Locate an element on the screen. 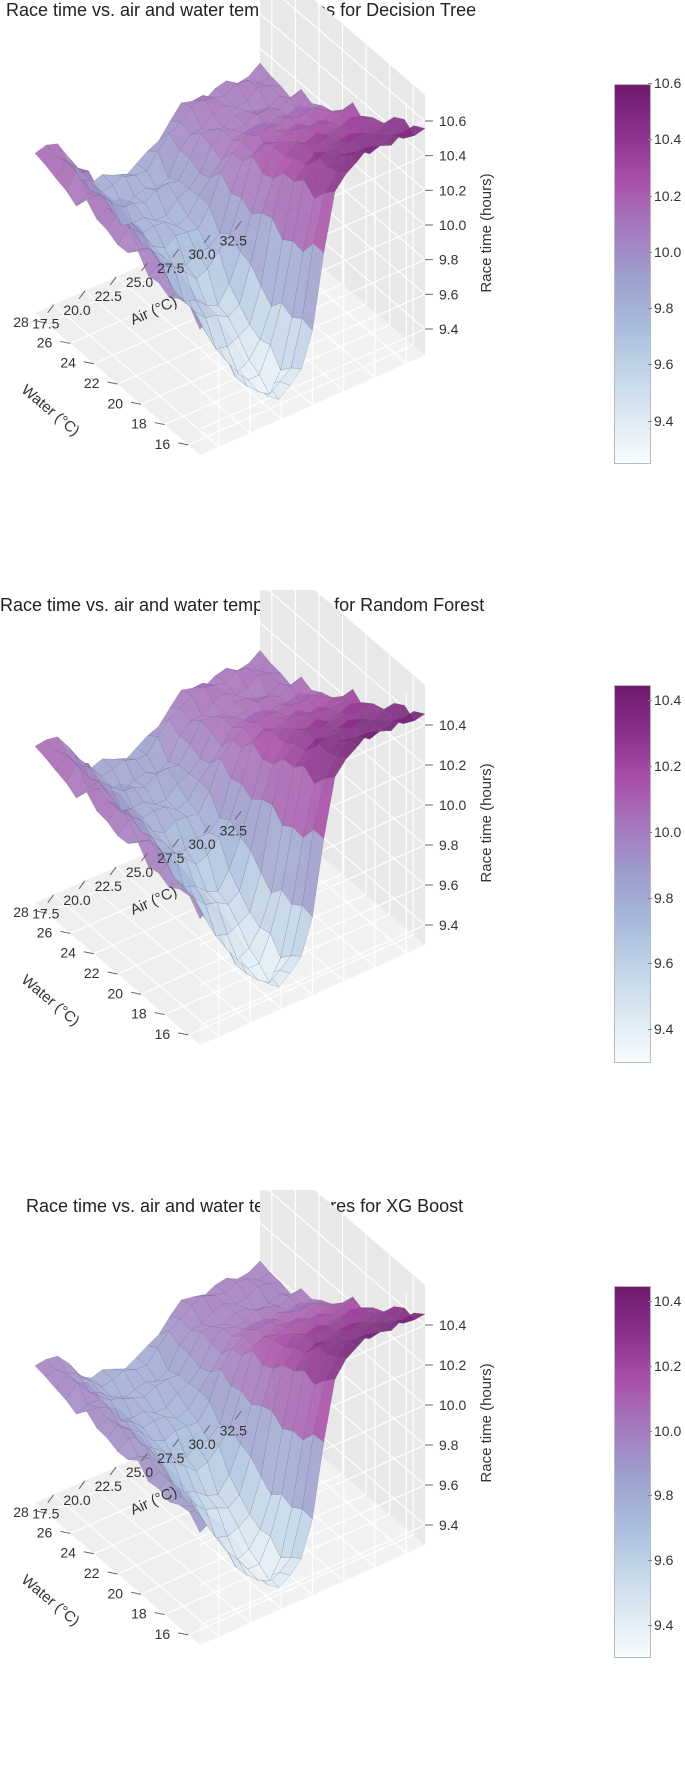 This screenshot has width=685, height=1780. z-tick-label: 10.0 is located at coordinates (452, 805).